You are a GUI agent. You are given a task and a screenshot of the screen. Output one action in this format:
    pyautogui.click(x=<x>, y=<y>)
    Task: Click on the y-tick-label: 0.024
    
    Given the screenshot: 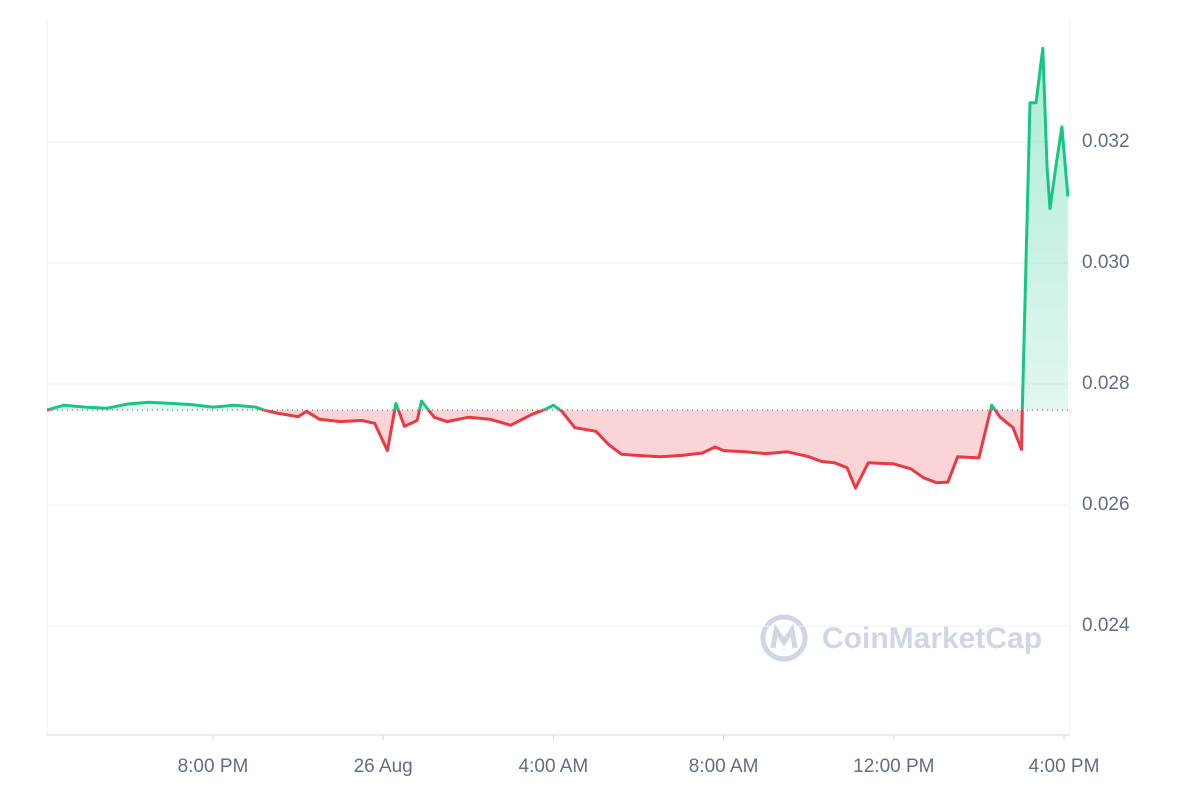 What is the action you would take?
    pyautogui.click(x=1106, y=625)
    